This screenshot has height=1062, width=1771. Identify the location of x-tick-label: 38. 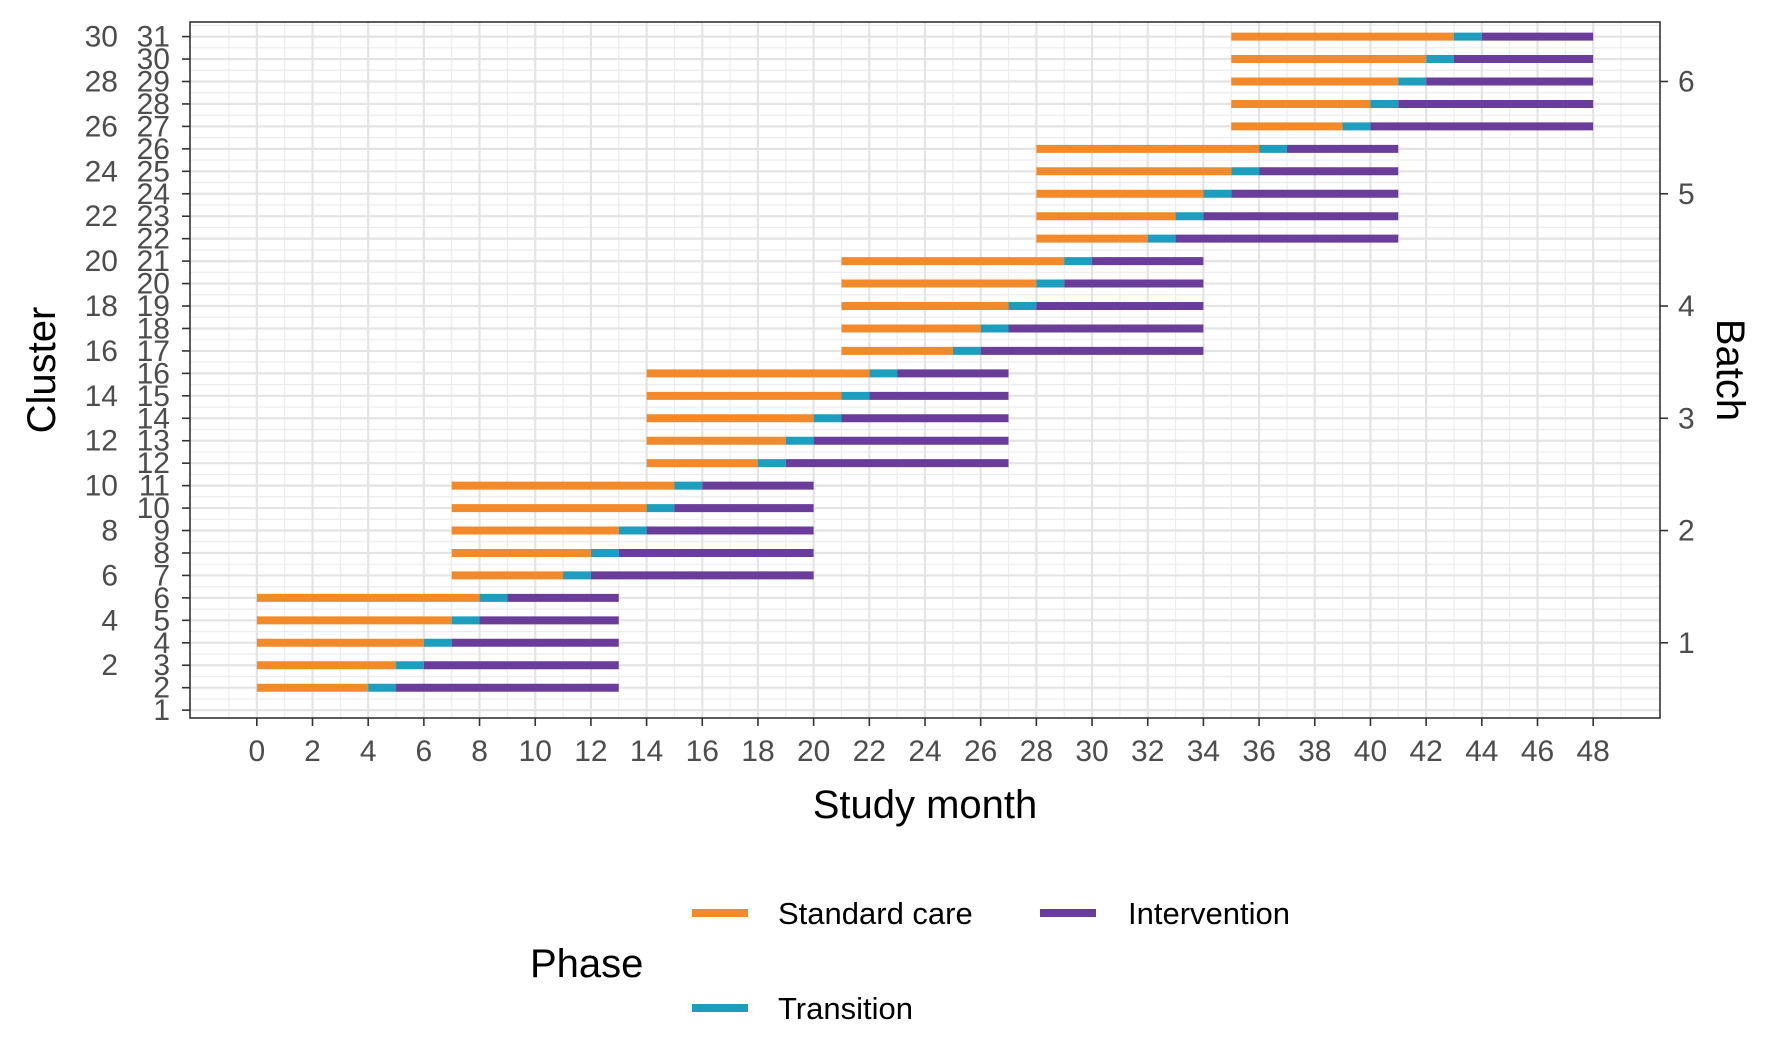
(1314, 751).